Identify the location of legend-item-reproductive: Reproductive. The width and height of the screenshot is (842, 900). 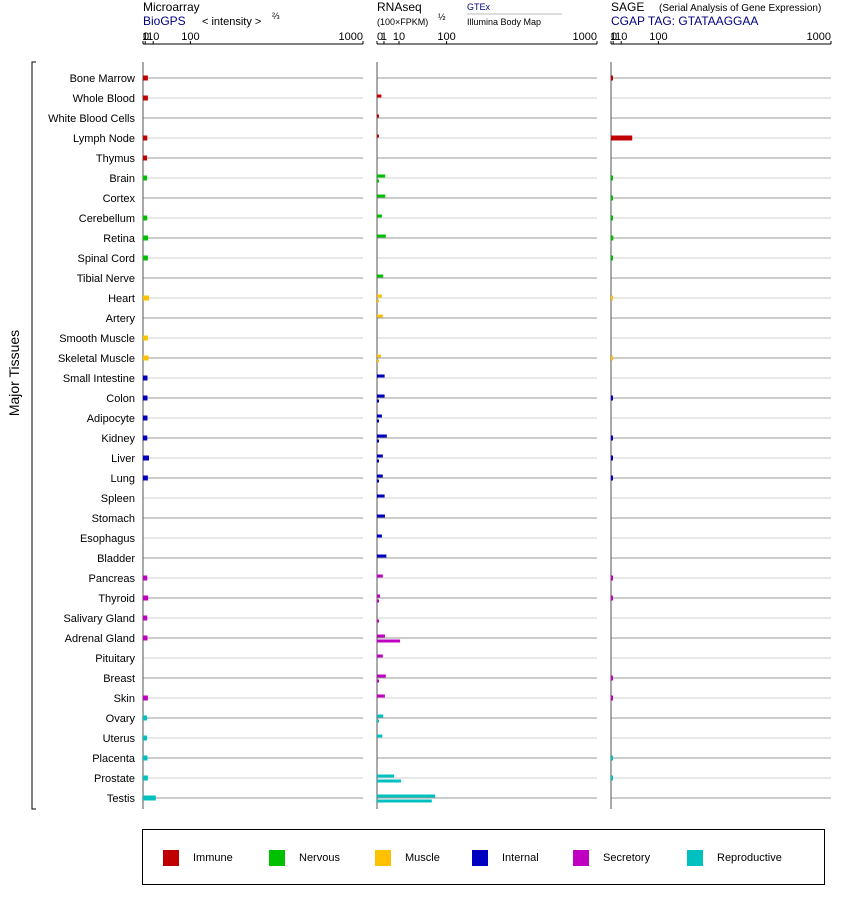
(734, 858).